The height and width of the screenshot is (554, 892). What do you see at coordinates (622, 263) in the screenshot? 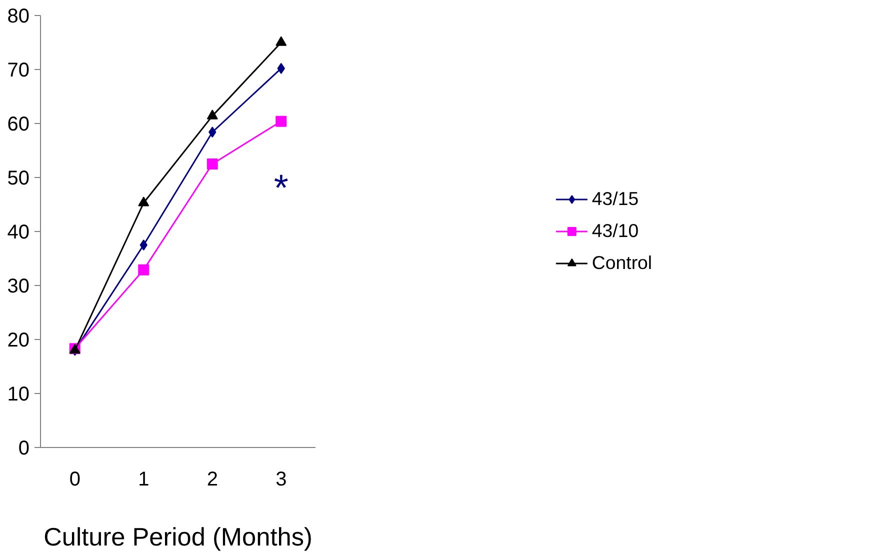
I see `legend-label: Control` at bounding box center [622, 263].